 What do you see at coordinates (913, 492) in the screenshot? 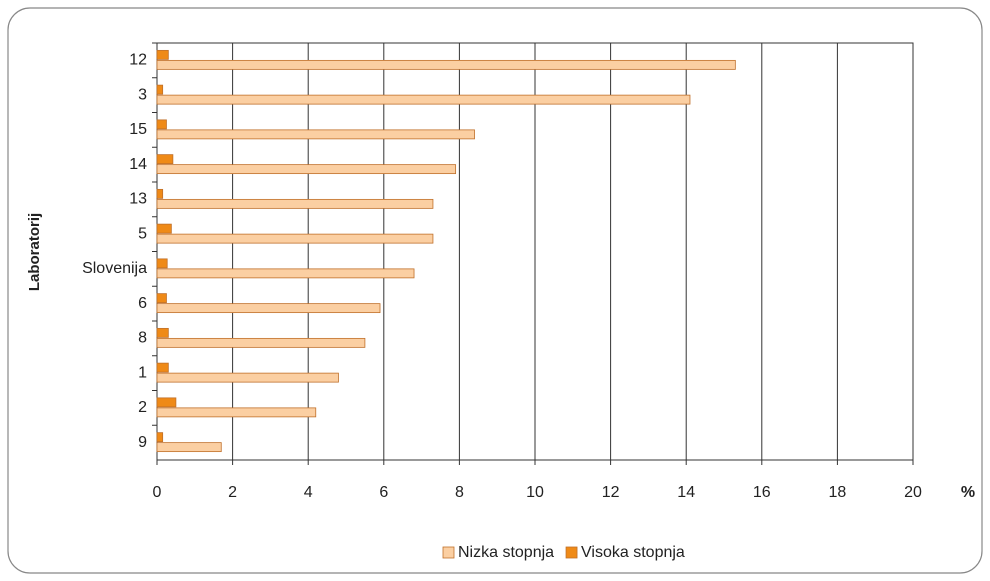
I see `x-tick-label: 20` at bounding box center [913, 492].